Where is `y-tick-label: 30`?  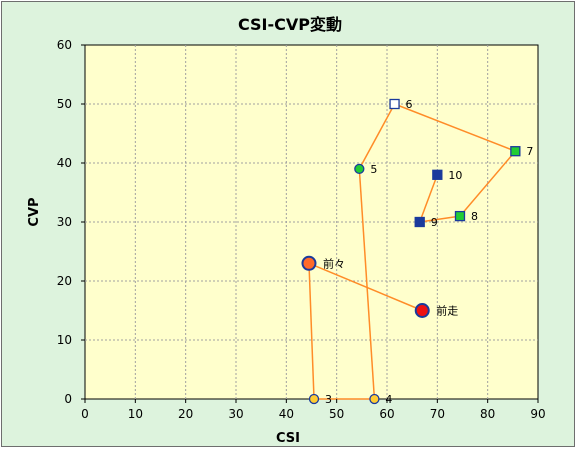
y-tick-label: 30 is located at coordinates (64, 222).